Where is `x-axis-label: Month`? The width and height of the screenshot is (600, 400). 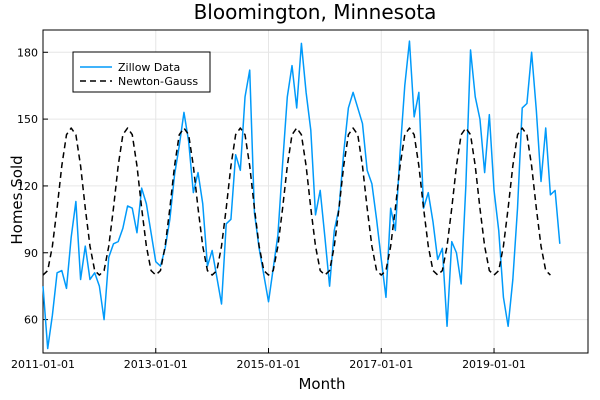 x-axis-label: Month is located at coordinates (321, 384).